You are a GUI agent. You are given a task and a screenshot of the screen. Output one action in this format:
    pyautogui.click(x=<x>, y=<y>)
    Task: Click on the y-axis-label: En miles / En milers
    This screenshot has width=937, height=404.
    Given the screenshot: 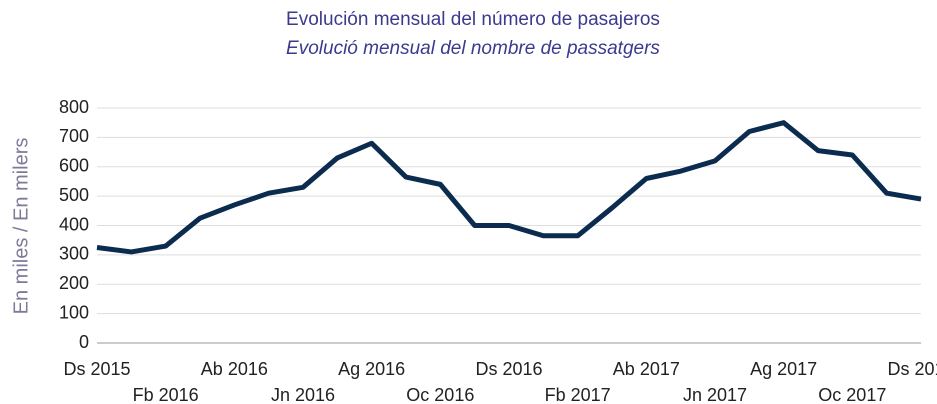 What is the action you would take?
    pyautogui.click(x=21, y=226)
    